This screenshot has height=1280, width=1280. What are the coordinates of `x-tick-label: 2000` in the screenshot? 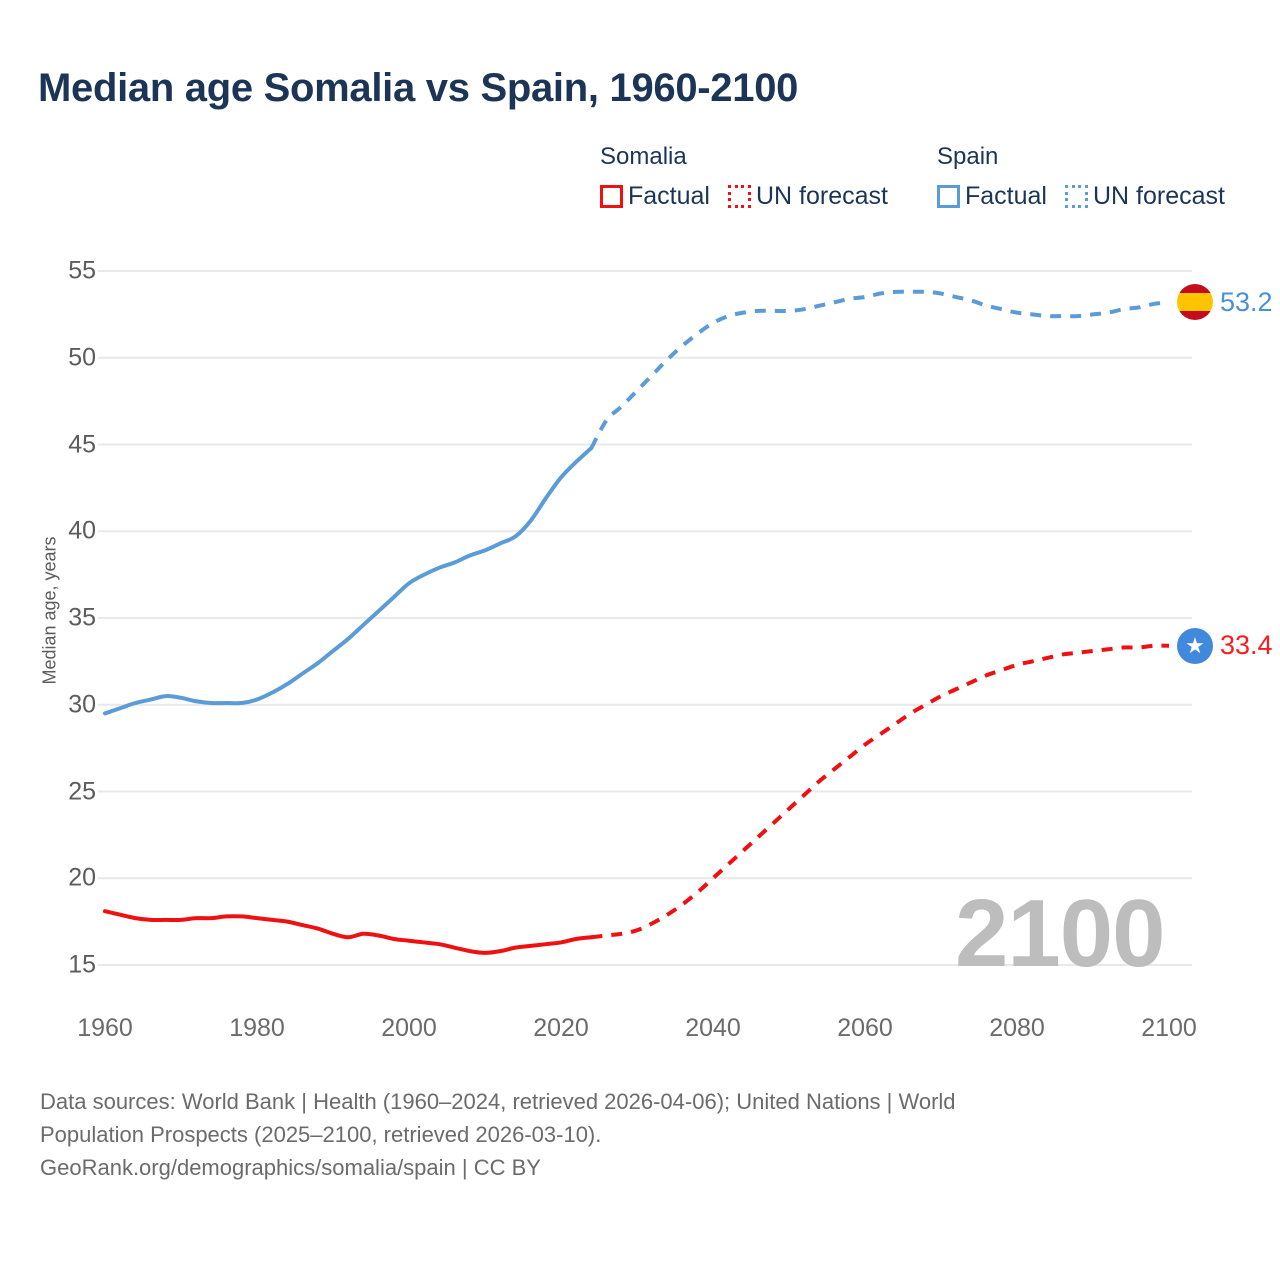 It's located at (409, 1028).